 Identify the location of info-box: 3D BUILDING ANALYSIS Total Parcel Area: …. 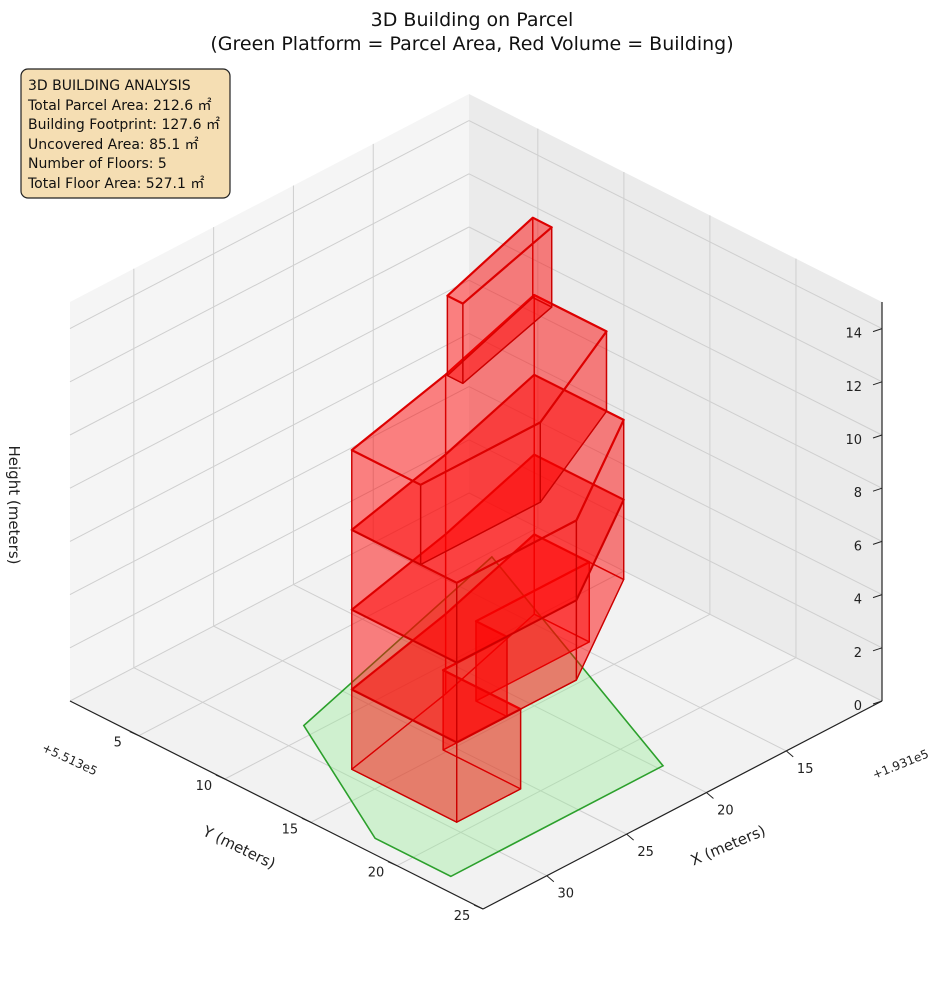
(125, 133).